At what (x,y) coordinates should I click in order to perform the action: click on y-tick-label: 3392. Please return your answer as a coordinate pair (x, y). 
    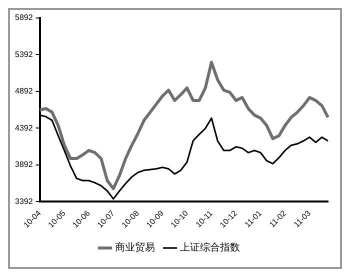
    Looking at the image, I should click on (24, 201).